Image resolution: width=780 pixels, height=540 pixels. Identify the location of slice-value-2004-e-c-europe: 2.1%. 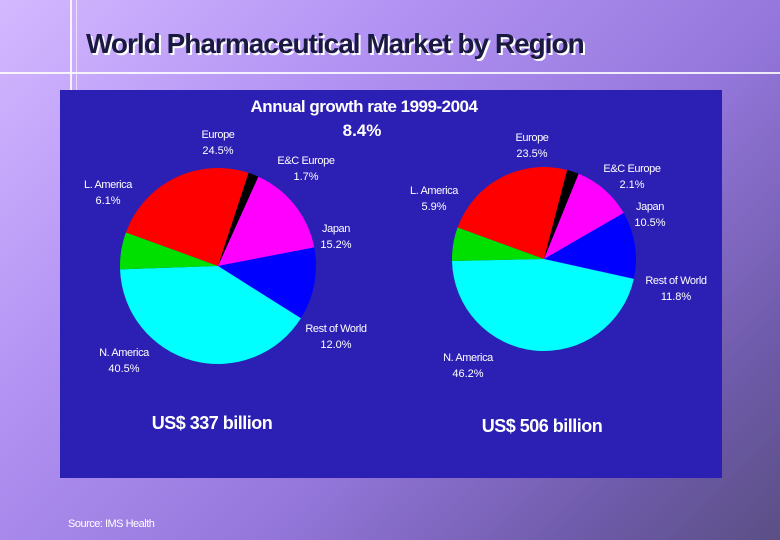
(631, 185).